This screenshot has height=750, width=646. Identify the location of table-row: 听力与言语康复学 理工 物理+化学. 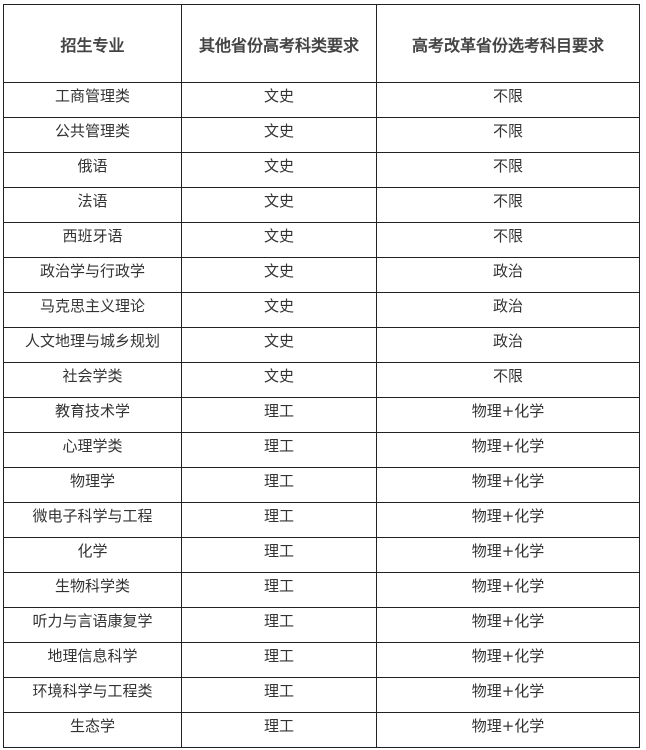
(321, 625).